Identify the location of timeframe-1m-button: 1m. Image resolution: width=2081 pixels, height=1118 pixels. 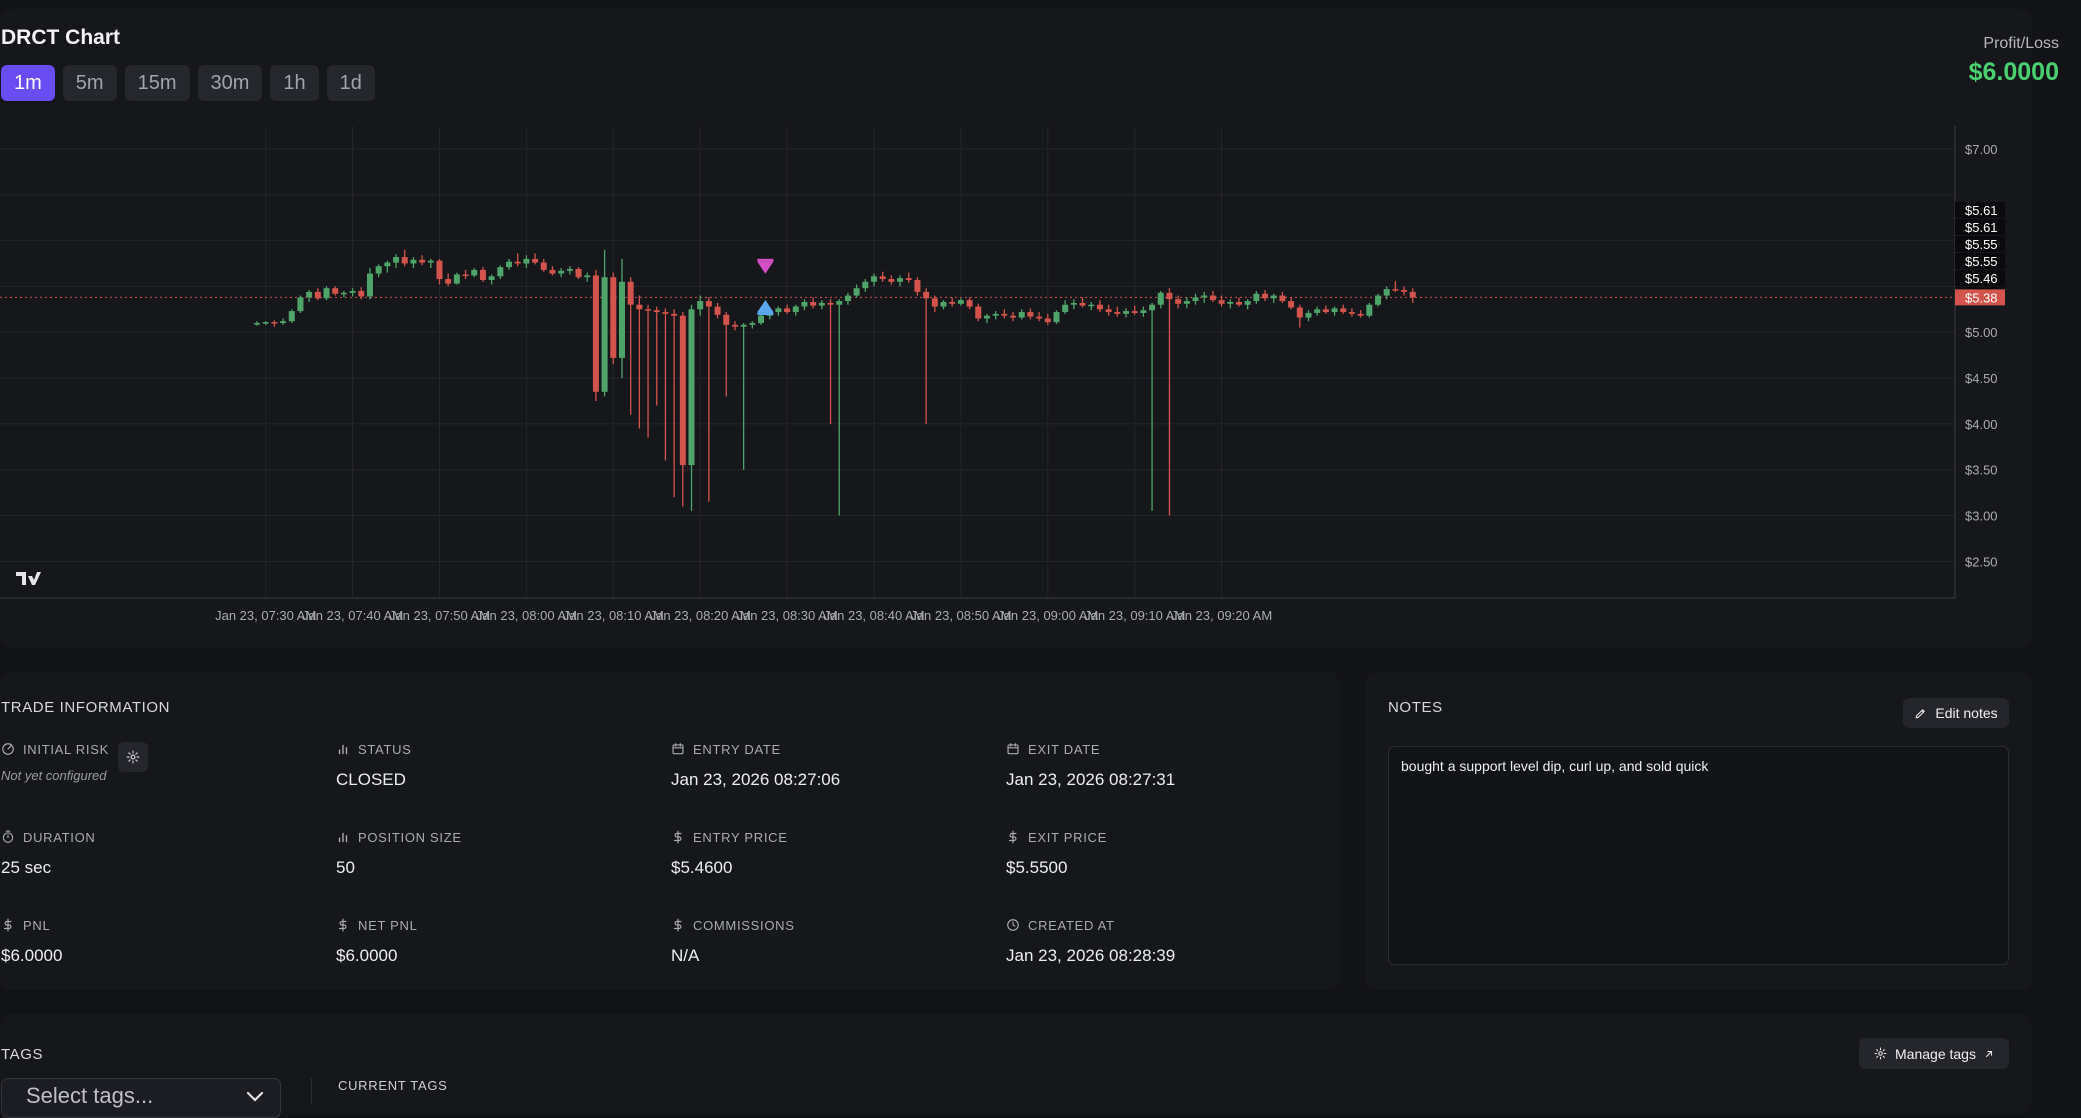
(28, 83).